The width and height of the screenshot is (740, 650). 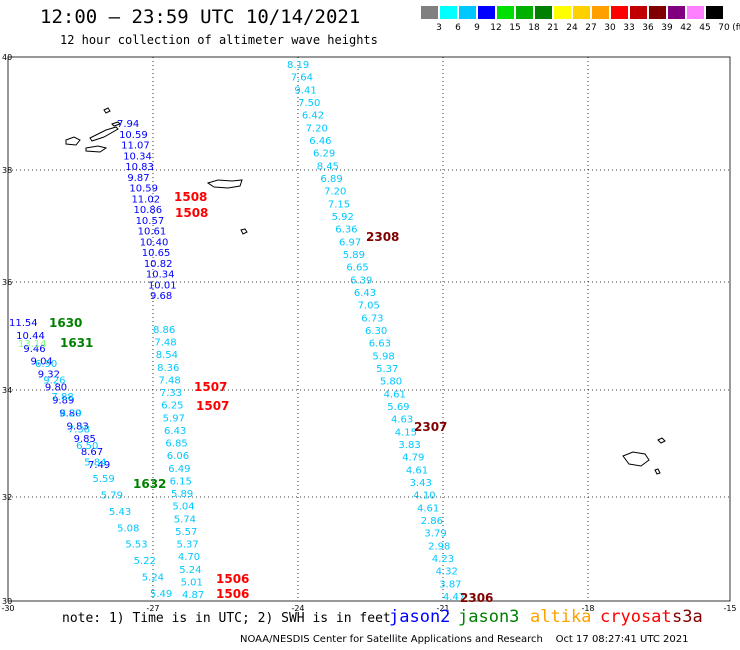 I want to click on wave-height-value: 3.83, so click(x=409, y=445).